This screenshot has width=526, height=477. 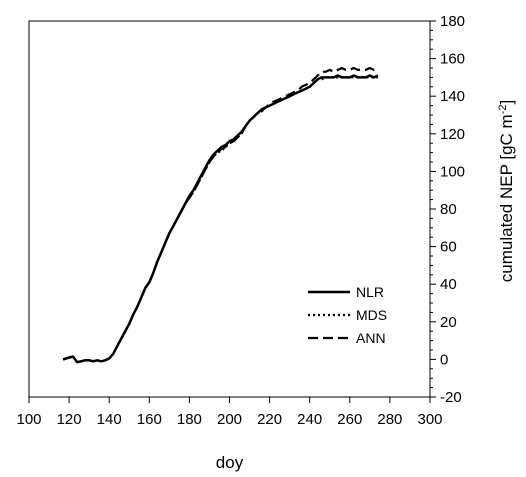 What do you see at coordinates (347, 315) in the screenshot?
I see `legend: NLR MDS ANN` at bounding box center [347, 315].